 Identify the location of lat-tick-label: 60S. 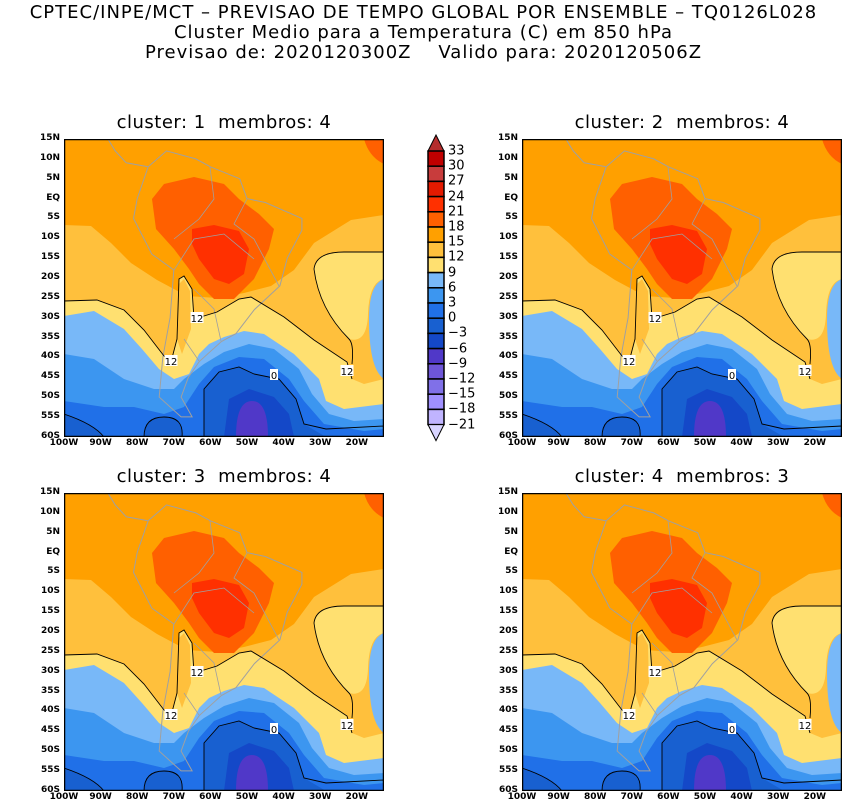
(50, 789).